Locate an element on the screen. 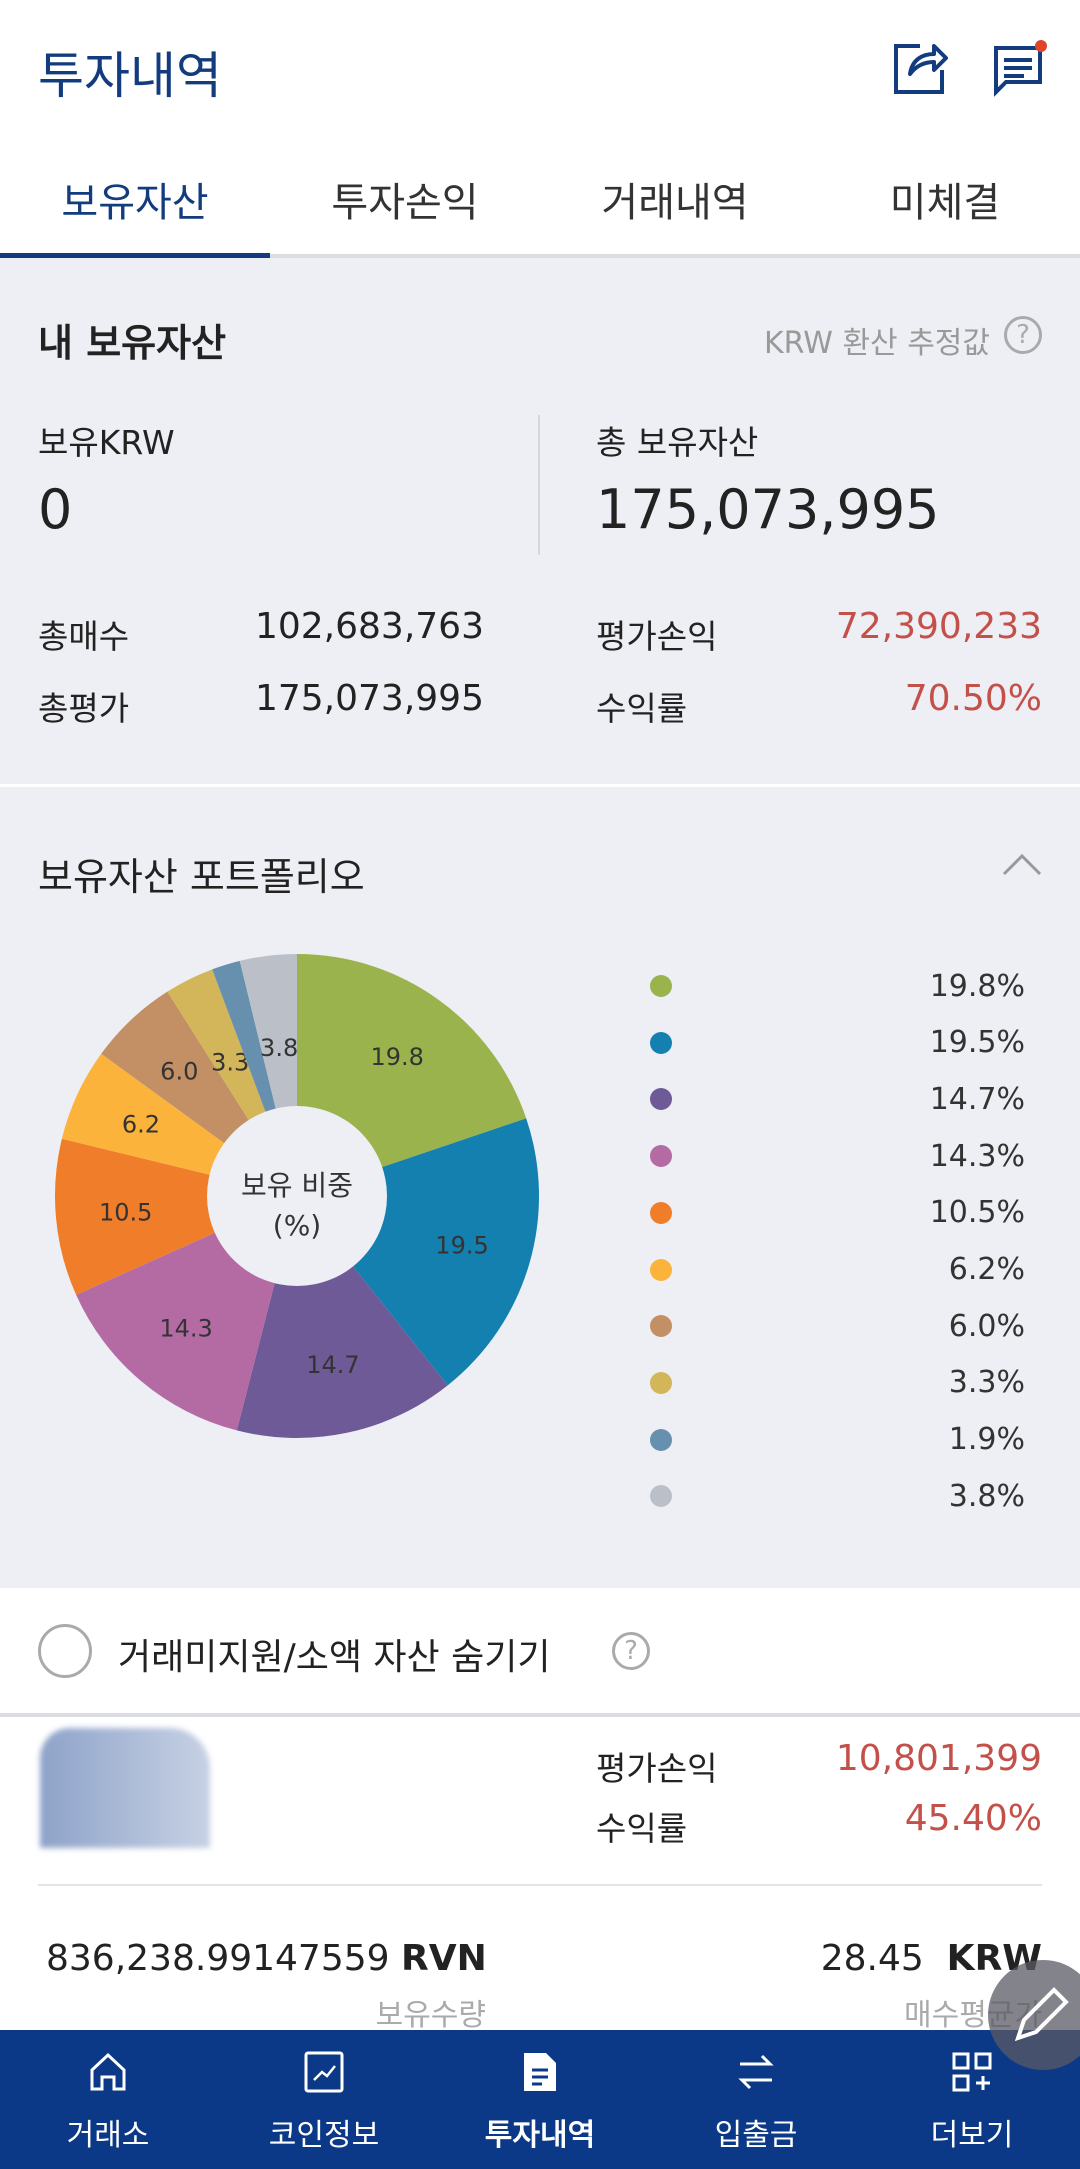  krw-note: KRW 환산 추정값 is located at coordinates (876, 343).